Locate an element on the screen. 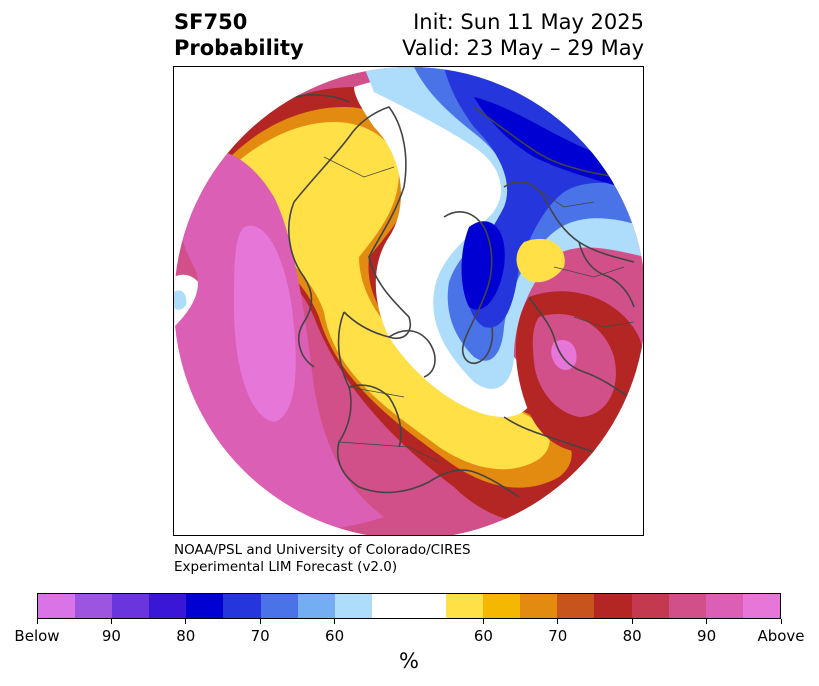  region-blue-core-greenland is located at coordinates (483, 265).